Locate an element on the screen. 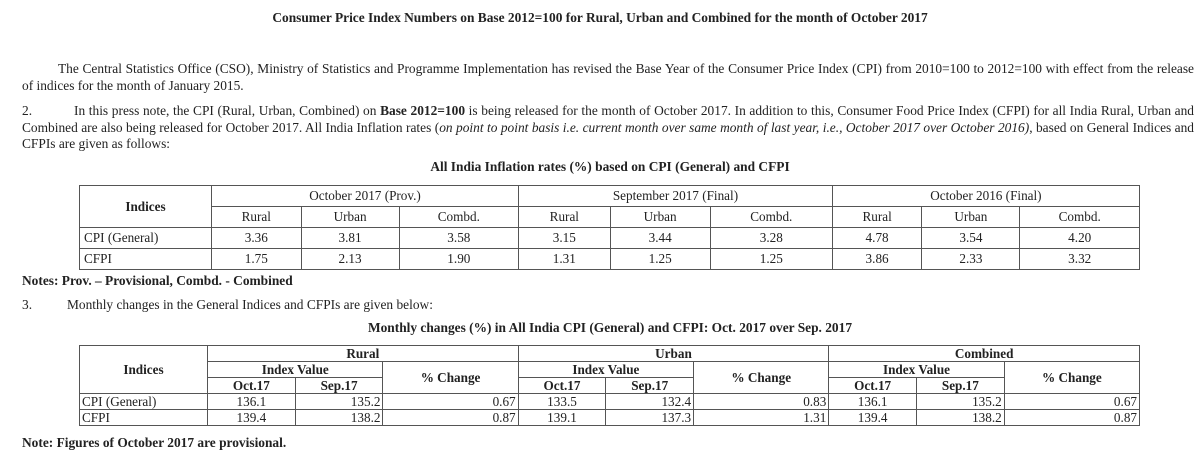 Image resolution: width=1200 pixels, height=460 pixels. base-year-bold: Base 2012=100 is located at coordinates (423, 110).